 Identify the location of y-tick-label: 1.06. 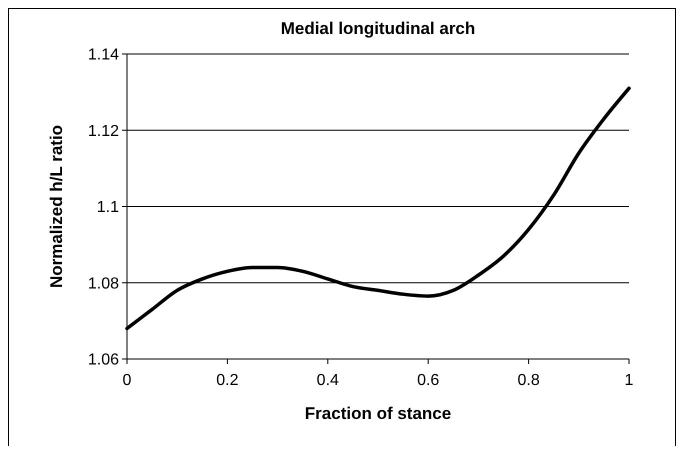
(104, 360).